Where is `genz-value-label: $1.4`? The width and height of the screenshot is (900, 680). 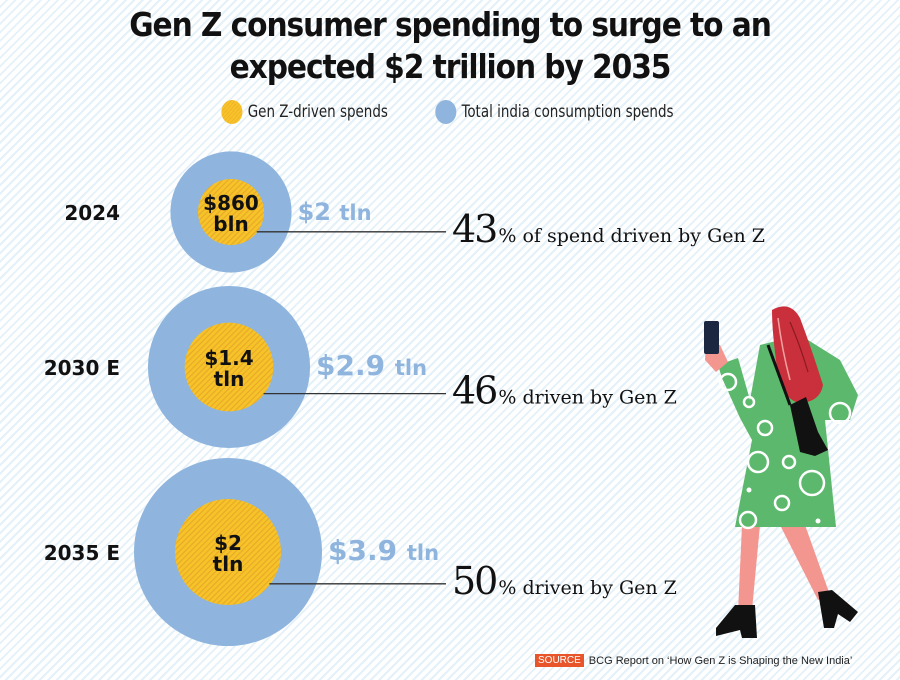 genz-value-label: $1.4 is located at coordinates (228, 358).